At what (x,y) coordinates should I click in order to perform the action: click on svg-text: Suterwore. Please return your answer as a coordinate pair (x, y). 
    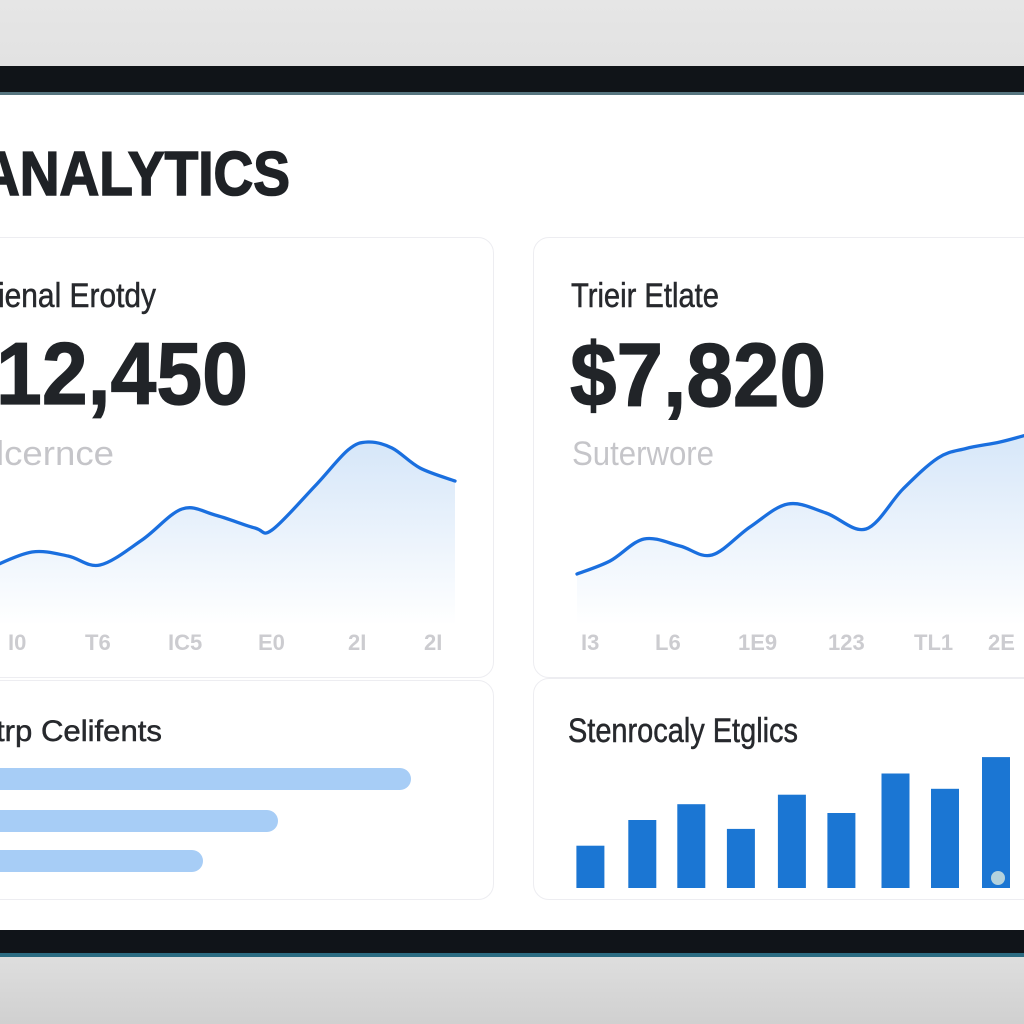
    Looking at the image, I should click on (643, 454).